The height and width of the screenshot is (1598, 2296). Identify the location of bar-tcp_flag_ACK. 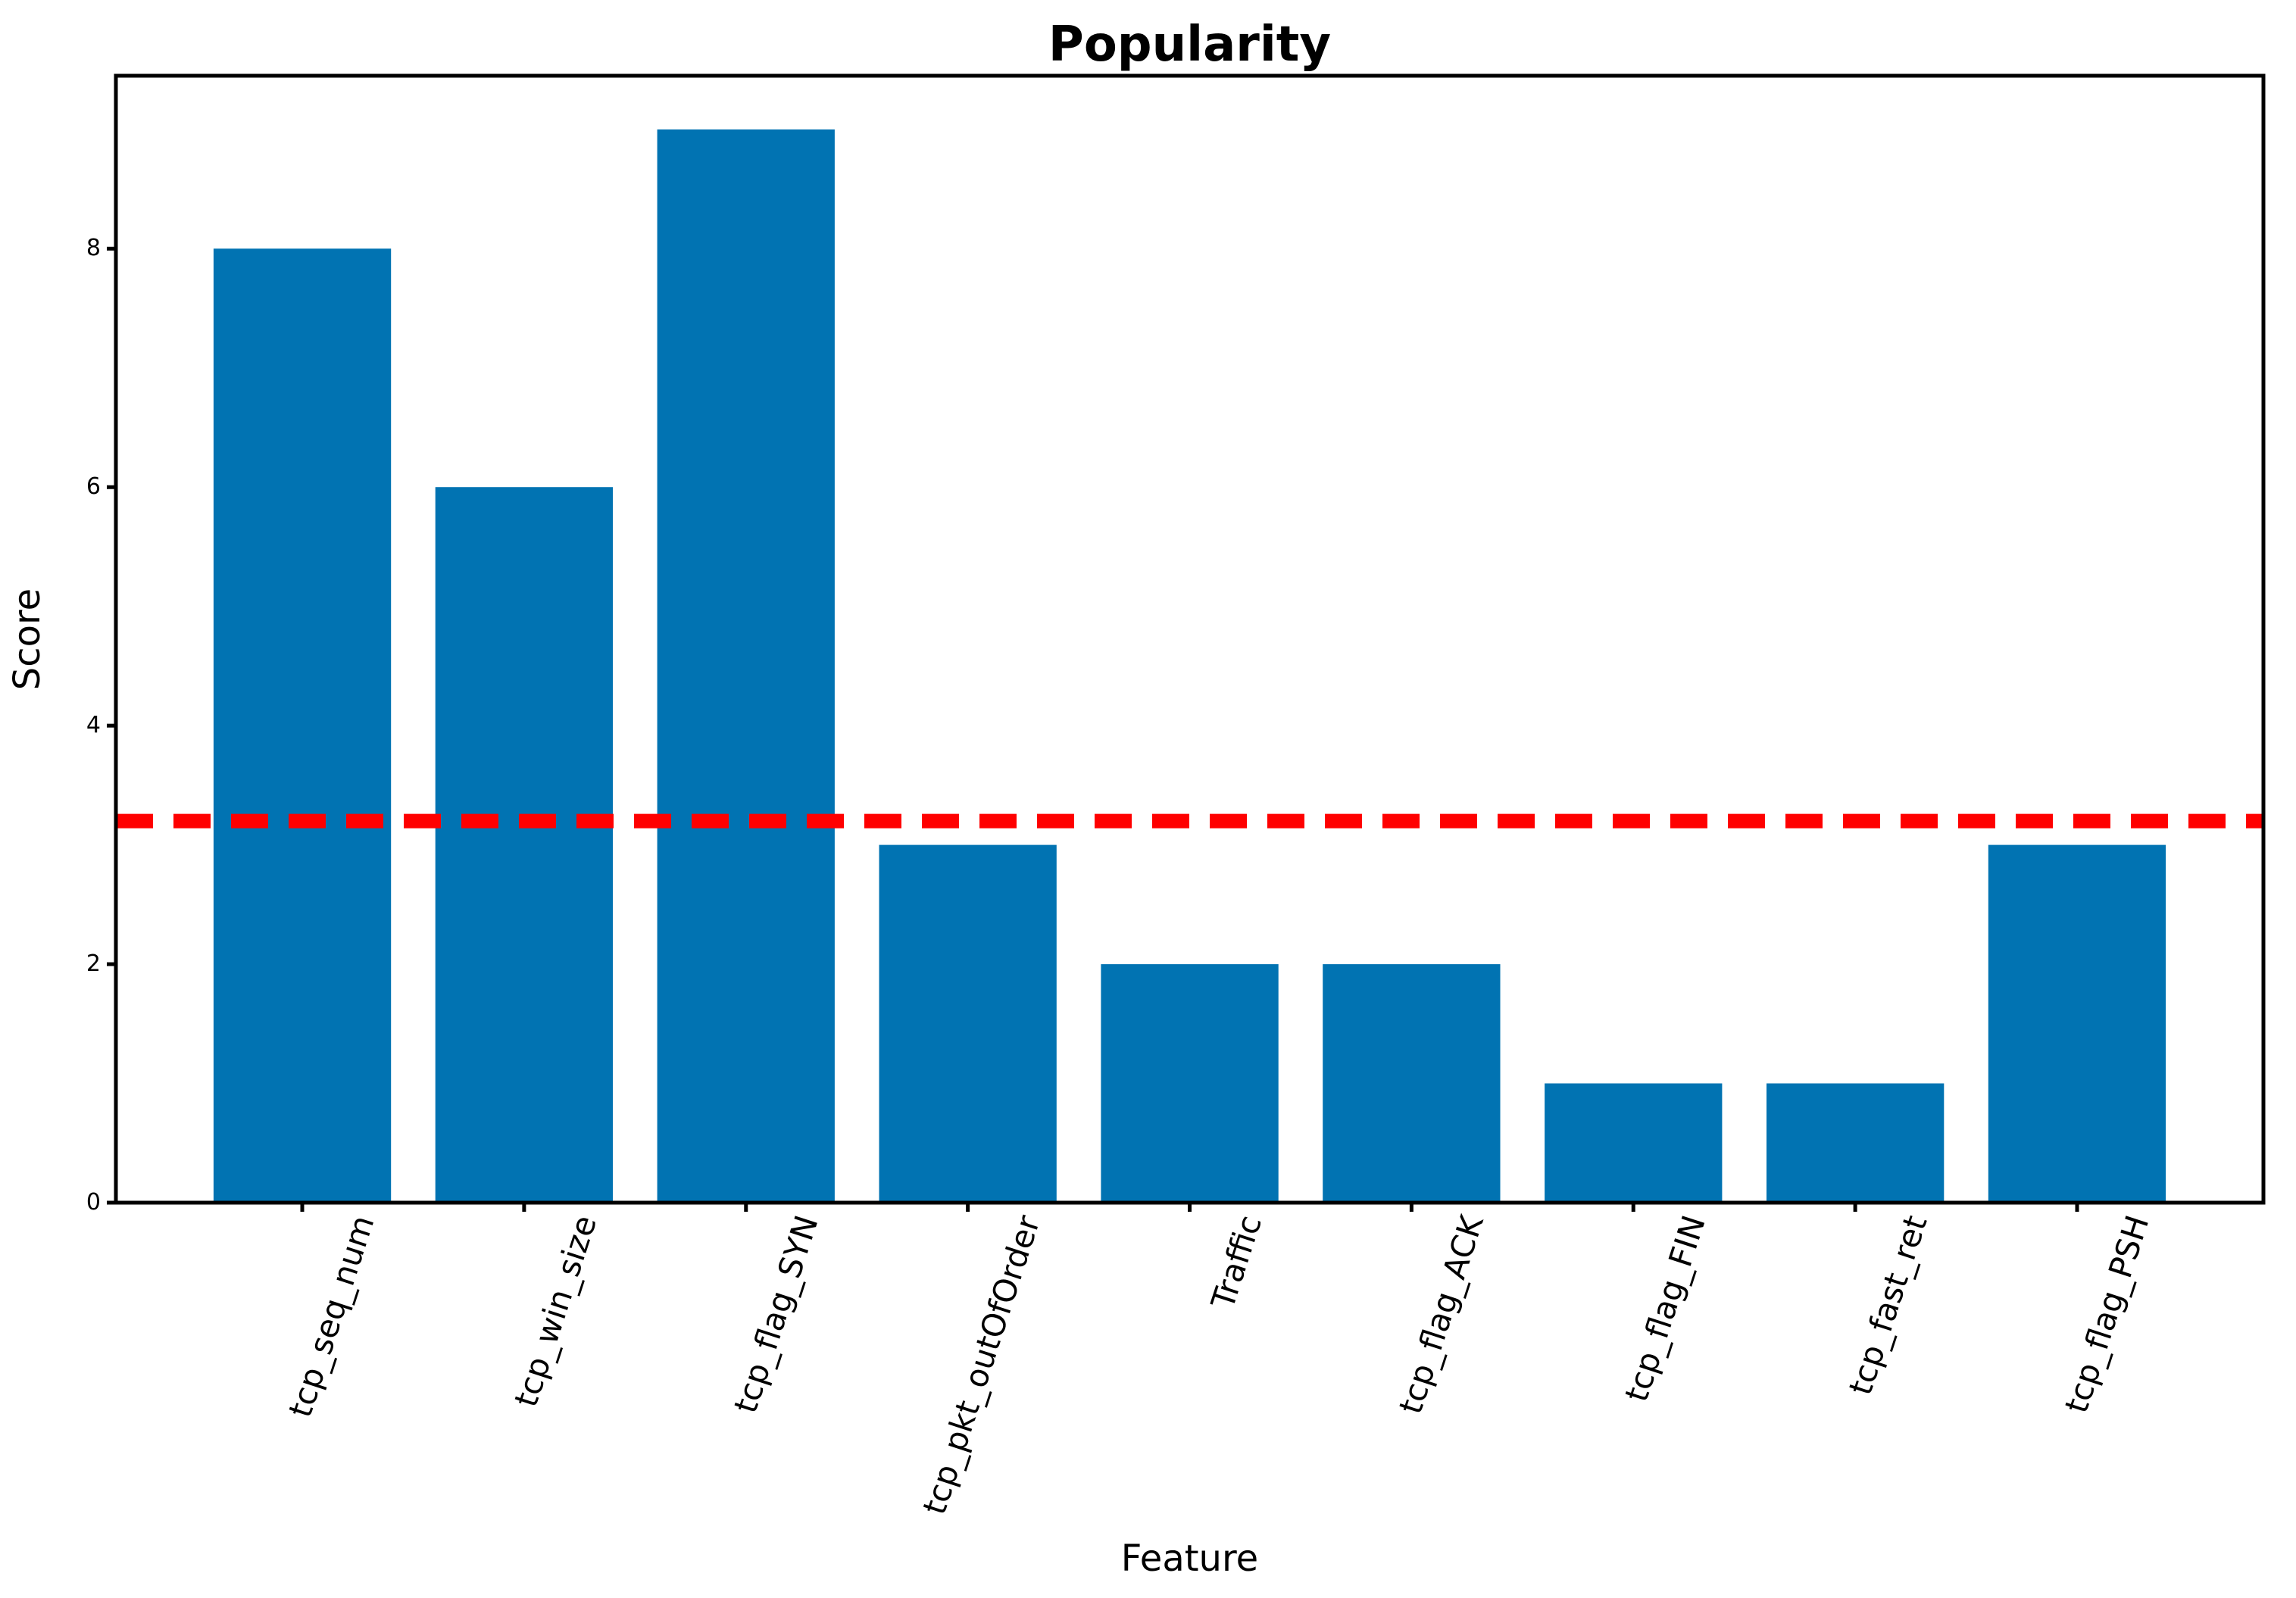
(1412, 1083).